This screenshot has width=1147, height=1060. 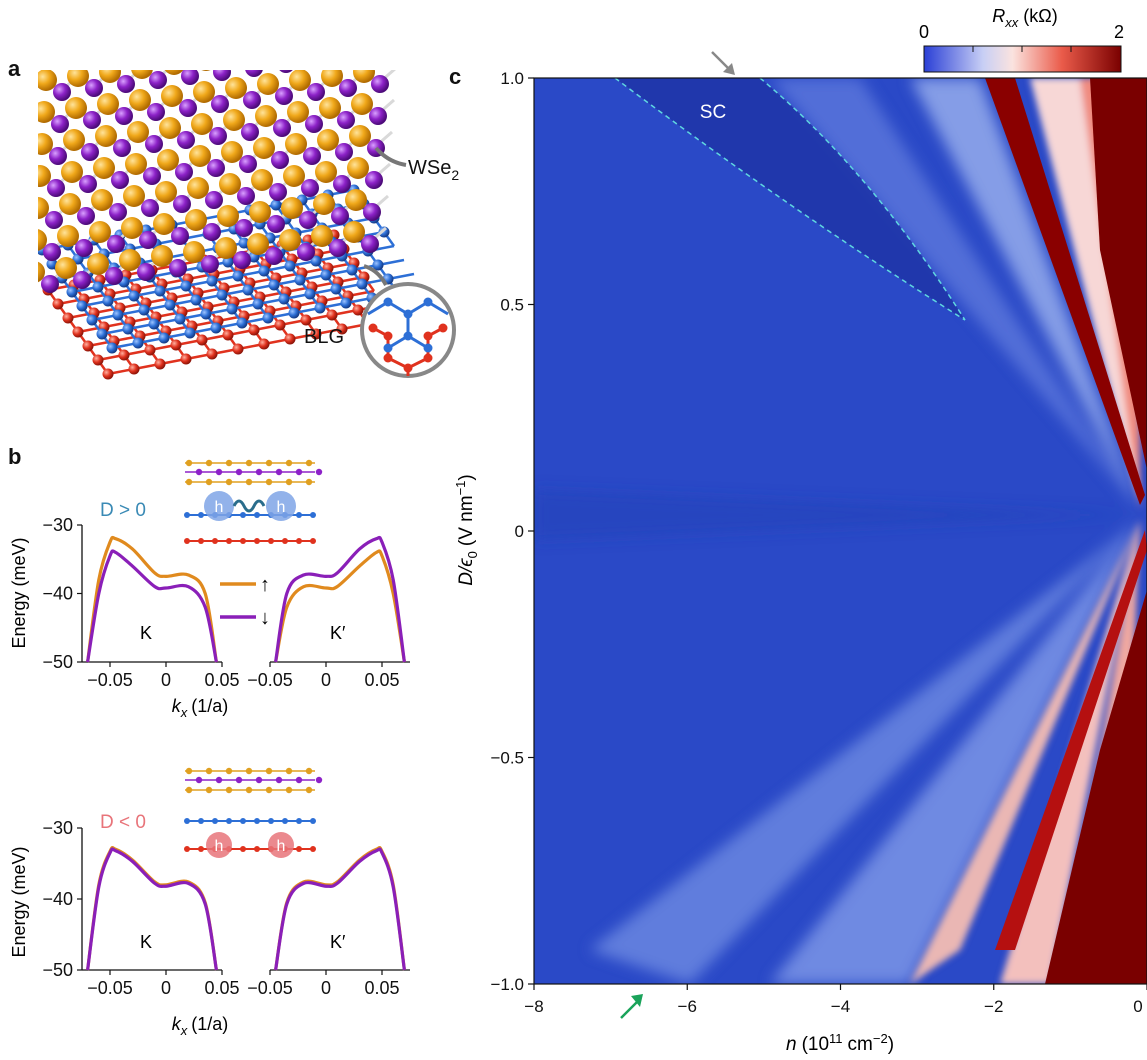 I want to click on y-tick-label: −1.0, so click(x=507, y=984).